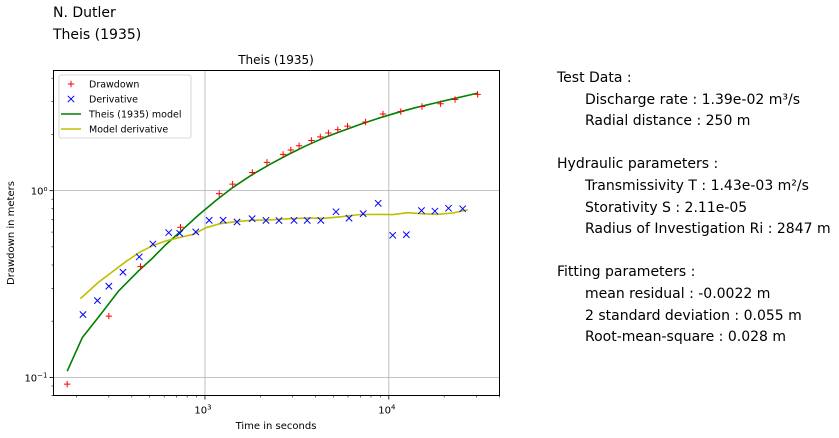 This screenshot has height=438, width=839. Describe the element at coordinates (708, 229) in the screenshot. I see `radius-investigation: Radius of Investigation Ri : 2847 m` at that location.